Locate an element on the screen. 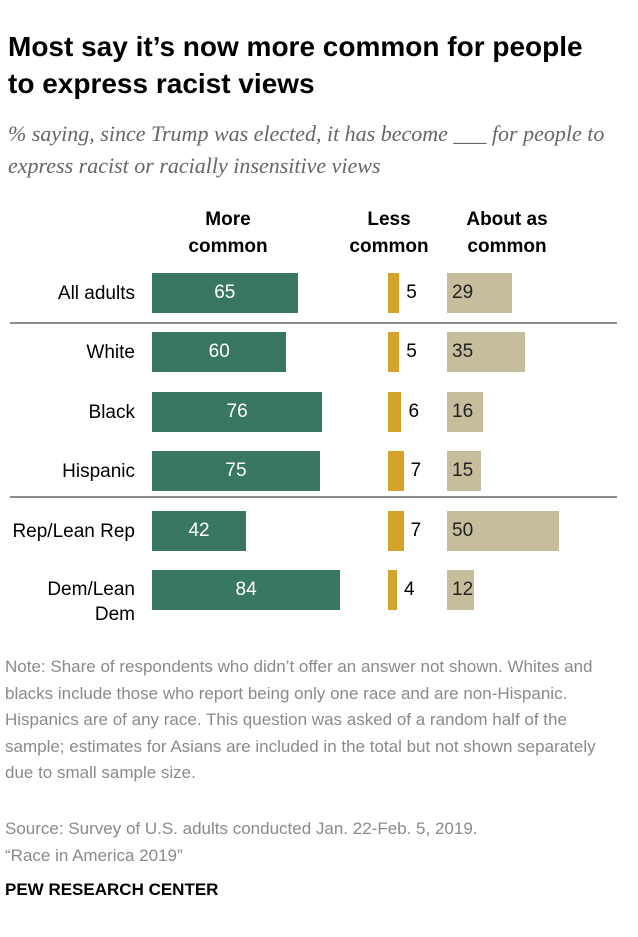 This screenshot has width=638, height=937. category-label: All adults is located at coordinates (96, 293).